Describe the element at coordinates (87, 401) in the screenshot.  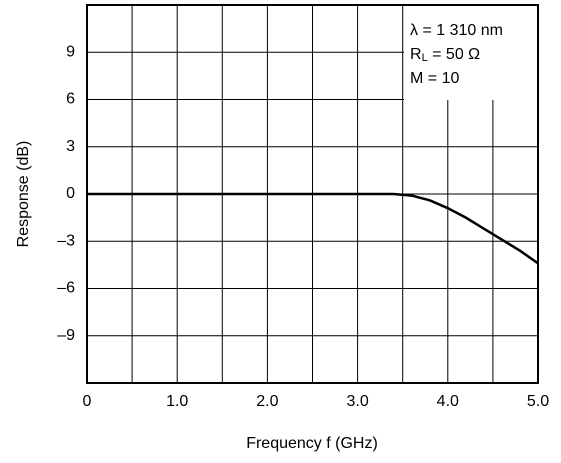
I see `x-tick-label: 0` at that location.